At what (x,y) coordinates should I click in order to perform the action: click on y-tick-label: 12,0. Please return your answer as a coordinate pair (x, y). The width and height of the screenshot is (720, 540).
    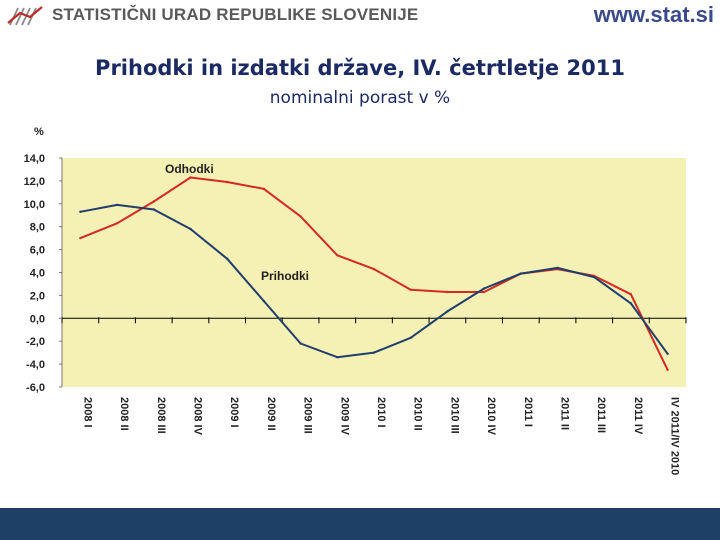
    Looking at the image, I should click on (34, 182).